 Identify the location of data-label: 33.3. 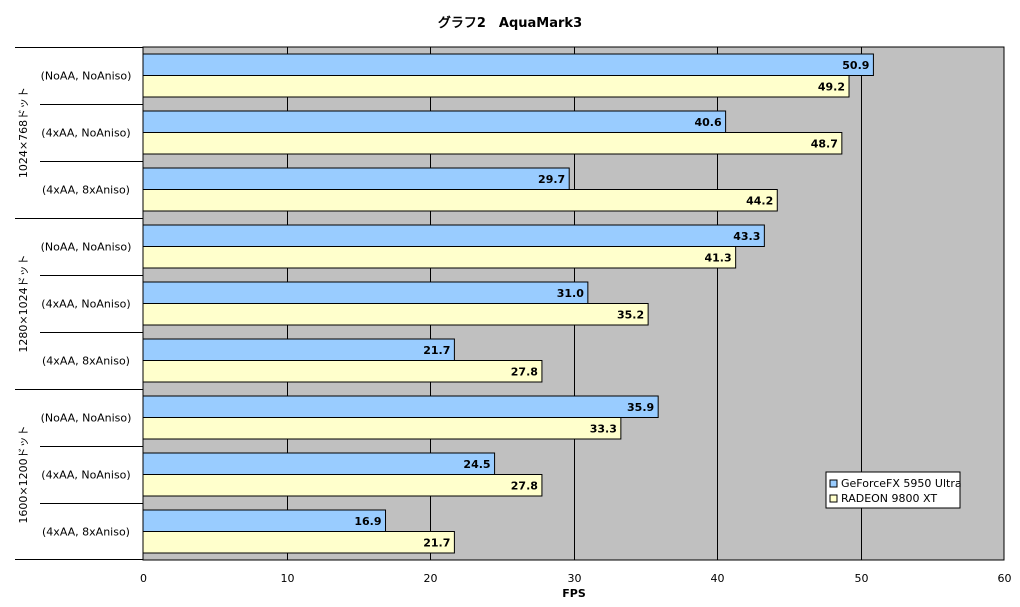
(603, 428).